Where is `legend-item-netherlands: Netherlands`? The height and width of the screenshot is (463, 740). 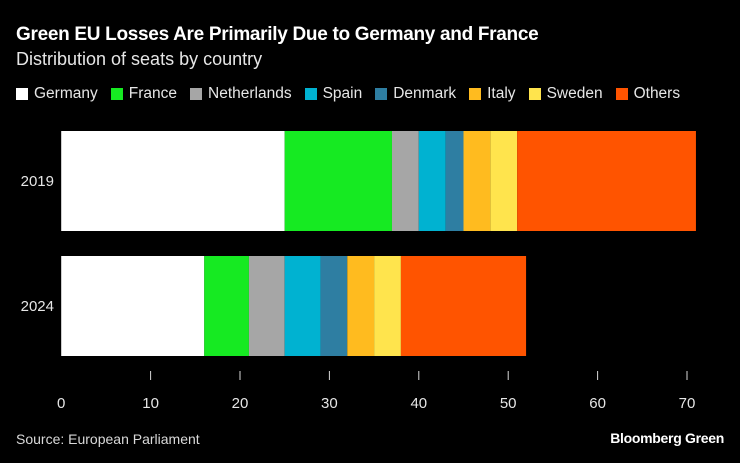
legend-item-netherlands: Netherlands is located at coordinates (241, 94).